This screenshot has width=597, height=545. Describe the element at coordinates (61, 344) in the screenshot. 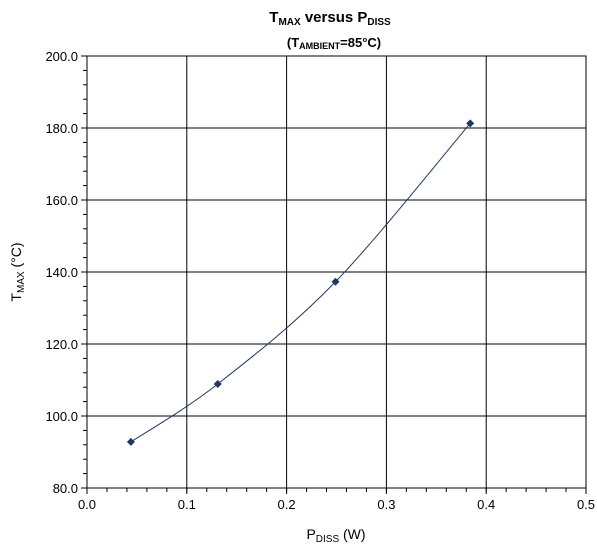

I see `y-tick-label: 120.0` at that location.